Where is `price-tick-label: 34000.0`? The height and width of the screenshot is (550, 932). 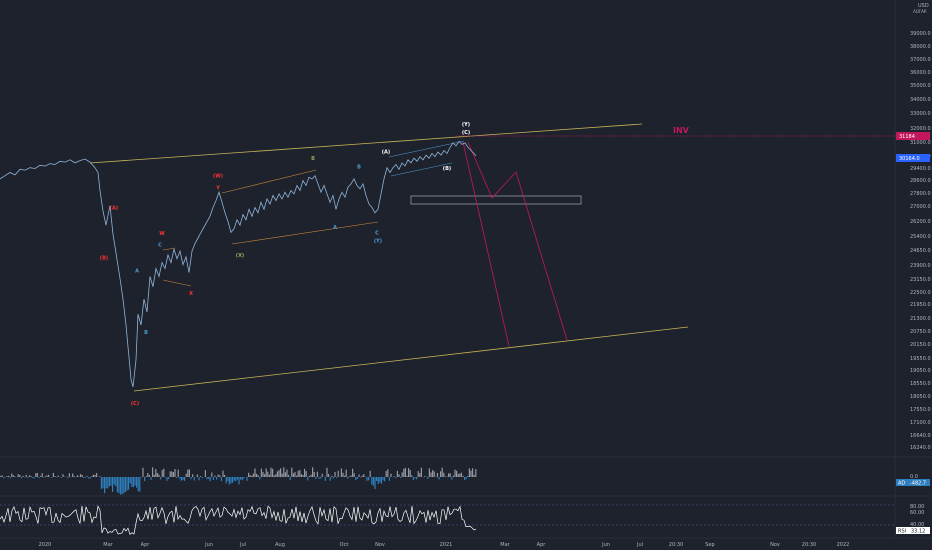
price-tick-label: 34000.0 is located at coordinates (920, 100).